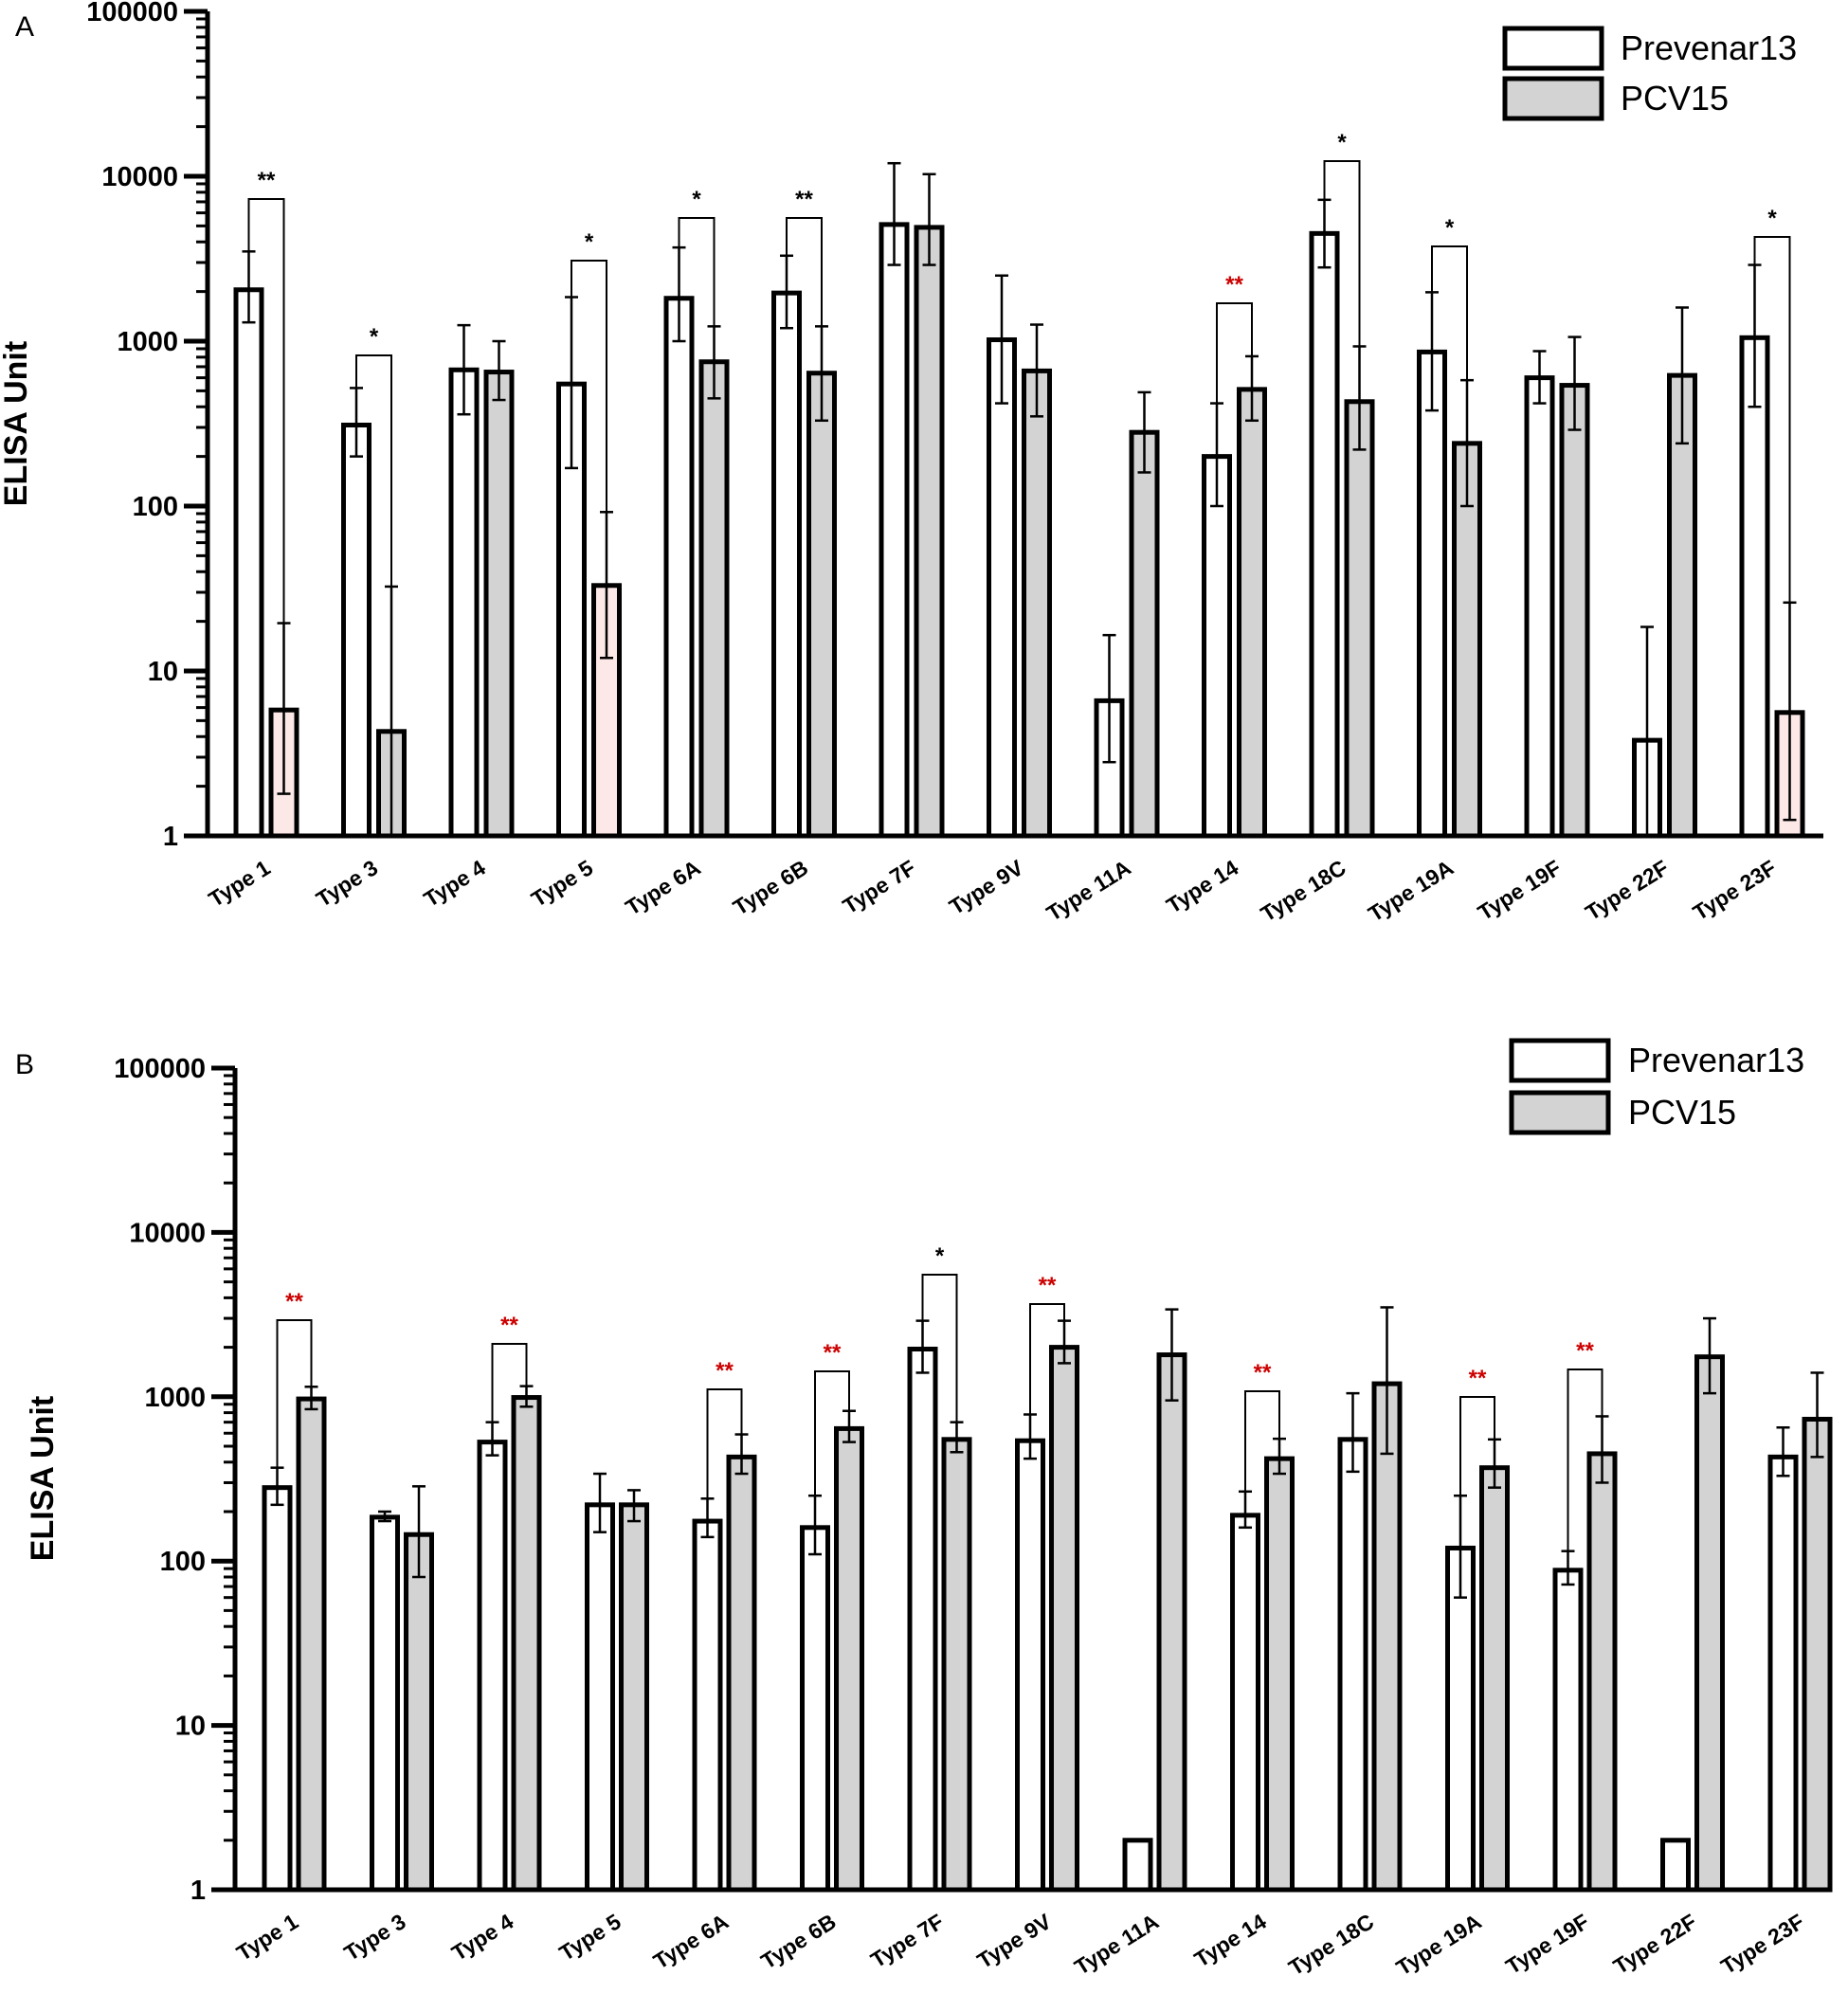  I want to click on x-tick-label: Type 22F, so click(1655, 1944).